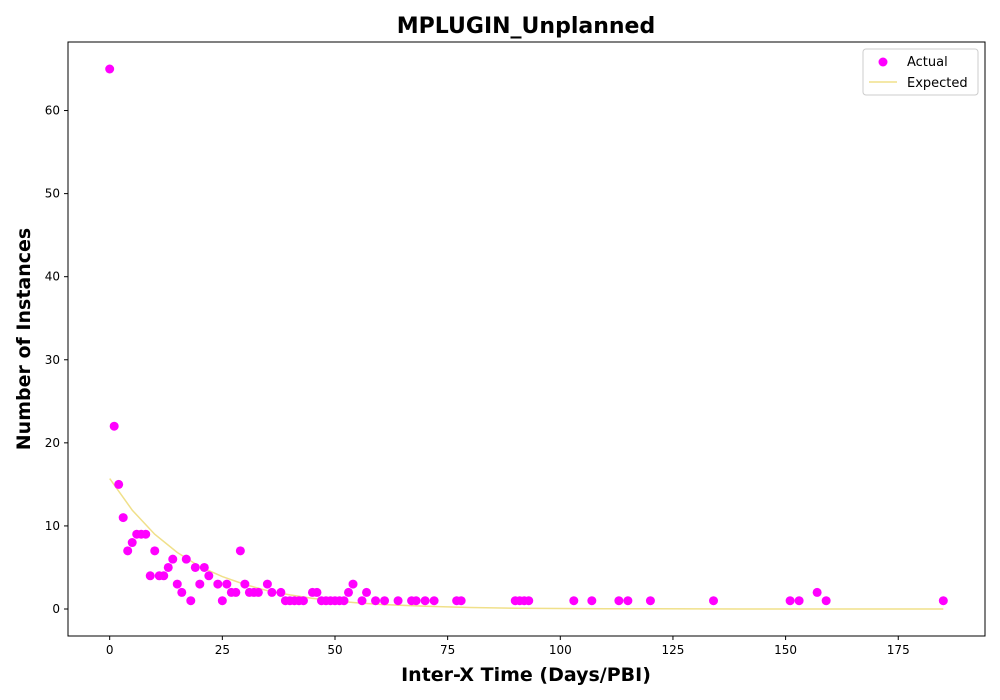 The image size is (1000, 700). What do you see at coordinates (672, 650) in the screenshot?
I see `x-tick-label: 125` at bounding box center [672, 650].